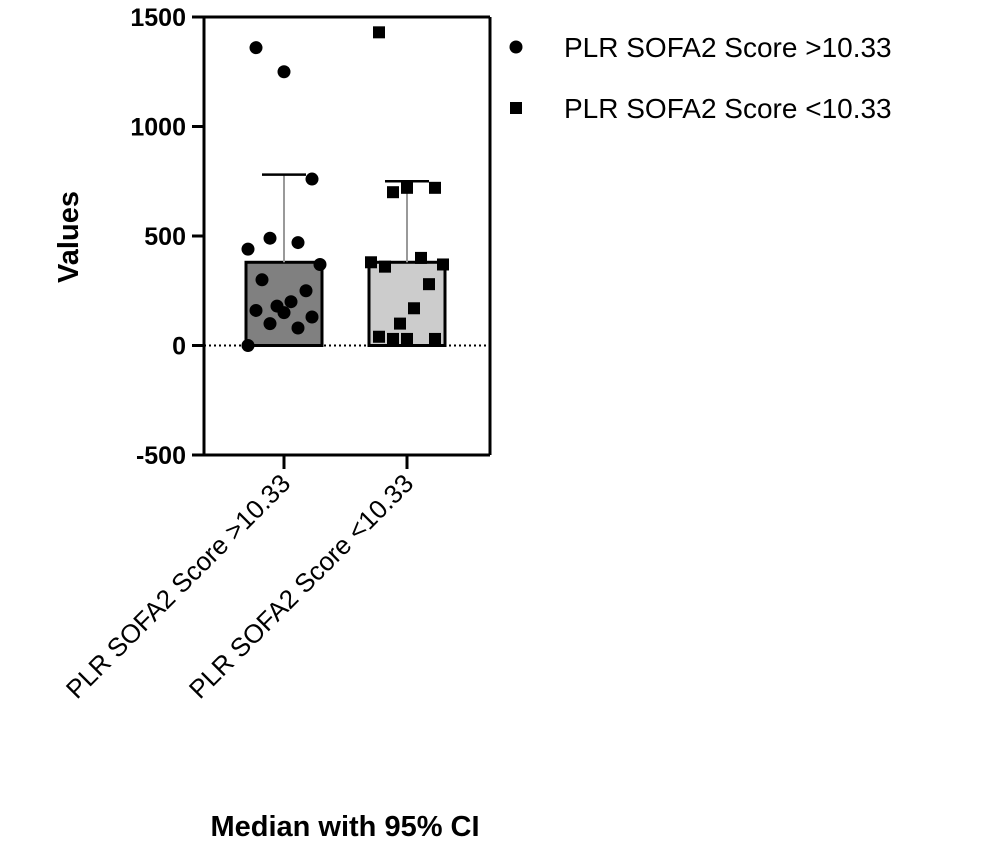 The width and height of the screenshot is (986, 842). What do you see at coordinates (69, 237) in the screenshot?
I see `y-axis-title: Values` at bounding box center [69, 237].